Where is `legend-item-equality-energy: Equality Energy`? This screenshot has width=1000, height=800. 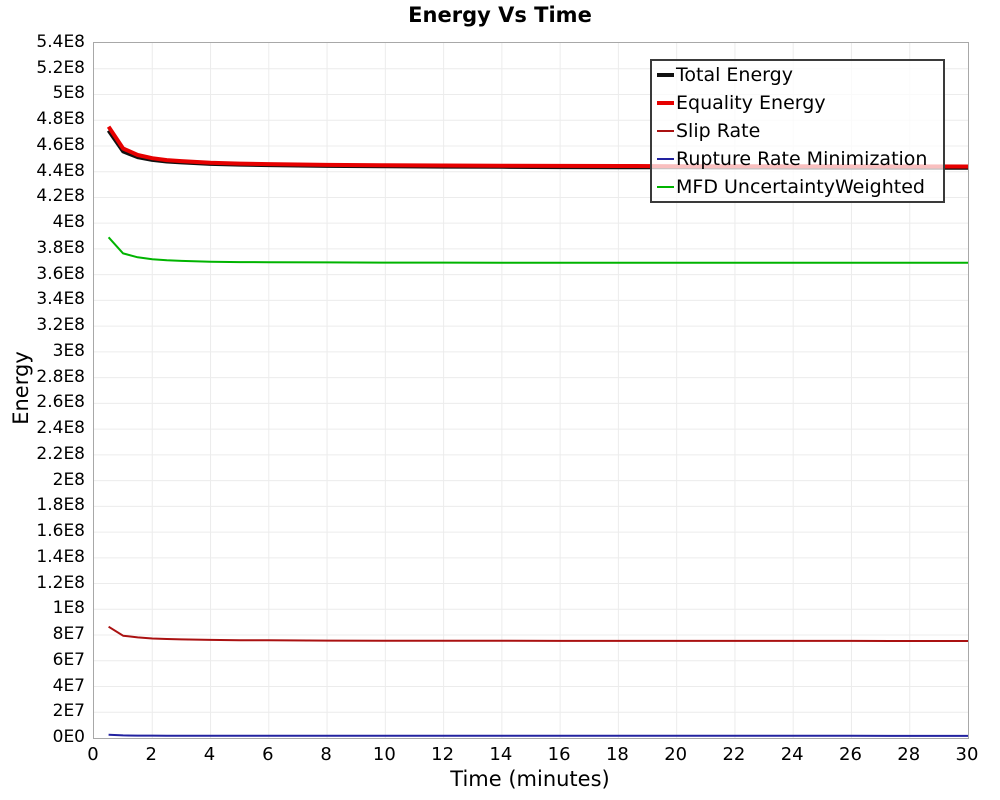 legend-item-equality-energy: Equality Energy is located at coordinates (800, 103).